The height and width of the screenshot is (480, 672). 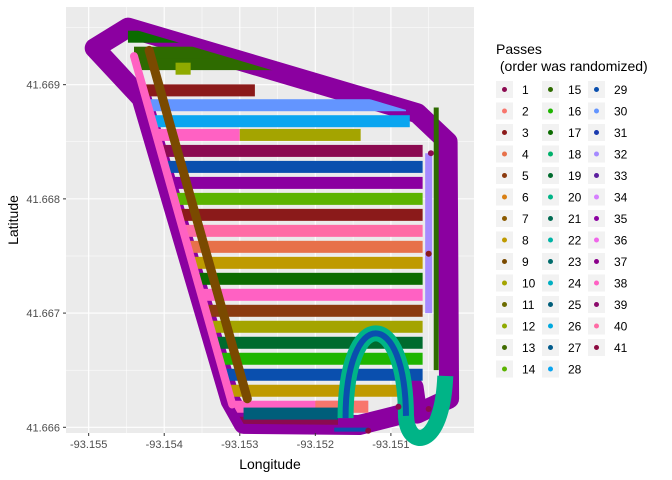 What do you see at coordinates (525, 133) in the screenshot?
I see `legend-label: 3` at bounding box center [525, 133].